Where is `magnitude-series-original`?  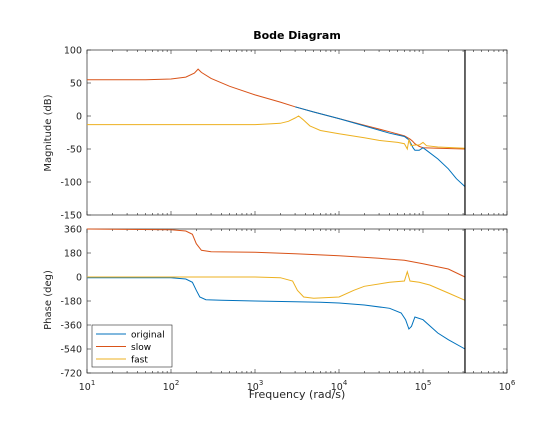 magnitude-series-original is located at coordinates (380, 146).